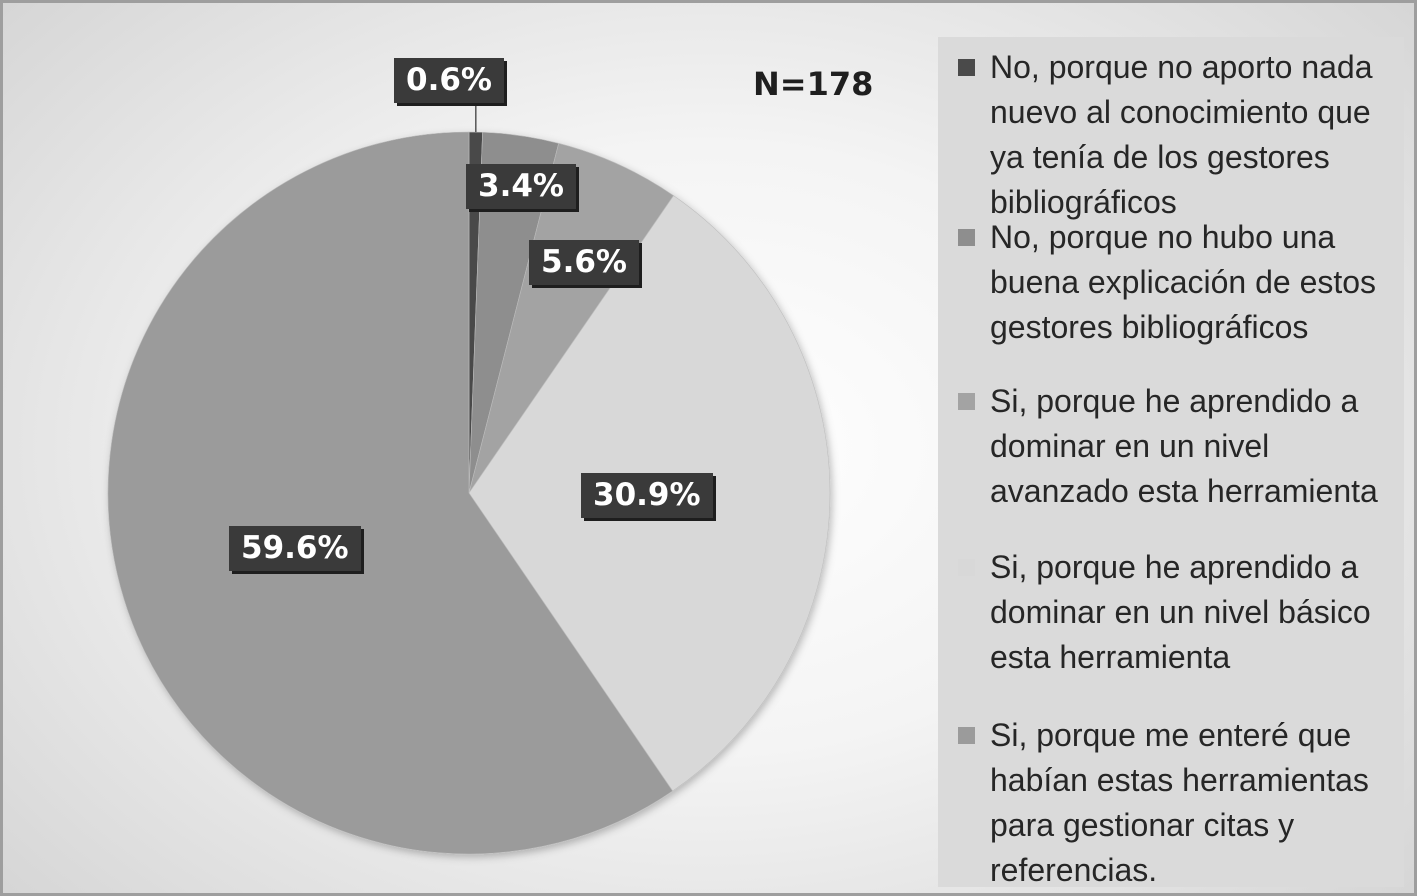 The image size is (1417, 896). I want to click on data-label-1: 0.6%, so click(449, 80).